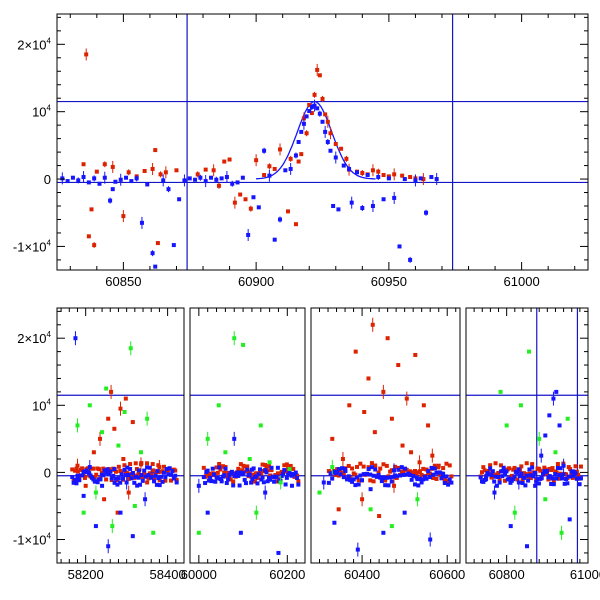 The width and height of the screenshot is (600, 600). I want to click on bottom-y-tick-label-exponent: 4, so click(49, 401).